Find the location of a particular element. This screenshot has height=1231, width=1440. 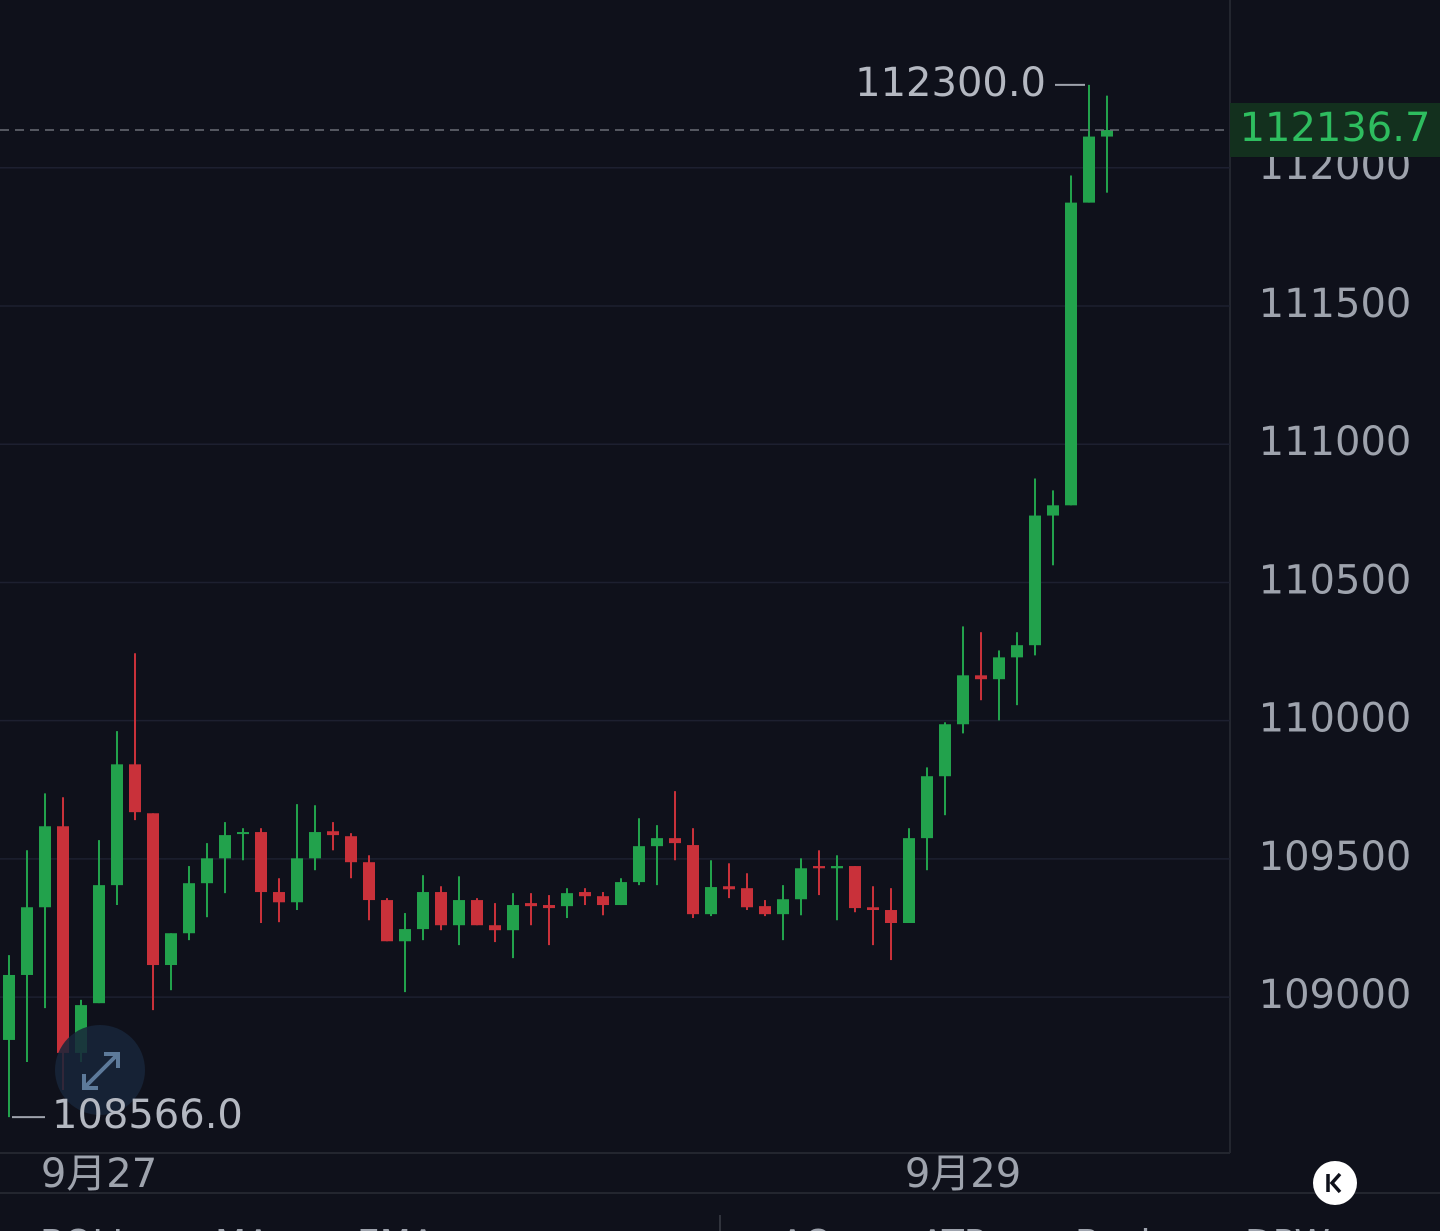

indicator-tab: EMA is located at coordinates (396, 1227).